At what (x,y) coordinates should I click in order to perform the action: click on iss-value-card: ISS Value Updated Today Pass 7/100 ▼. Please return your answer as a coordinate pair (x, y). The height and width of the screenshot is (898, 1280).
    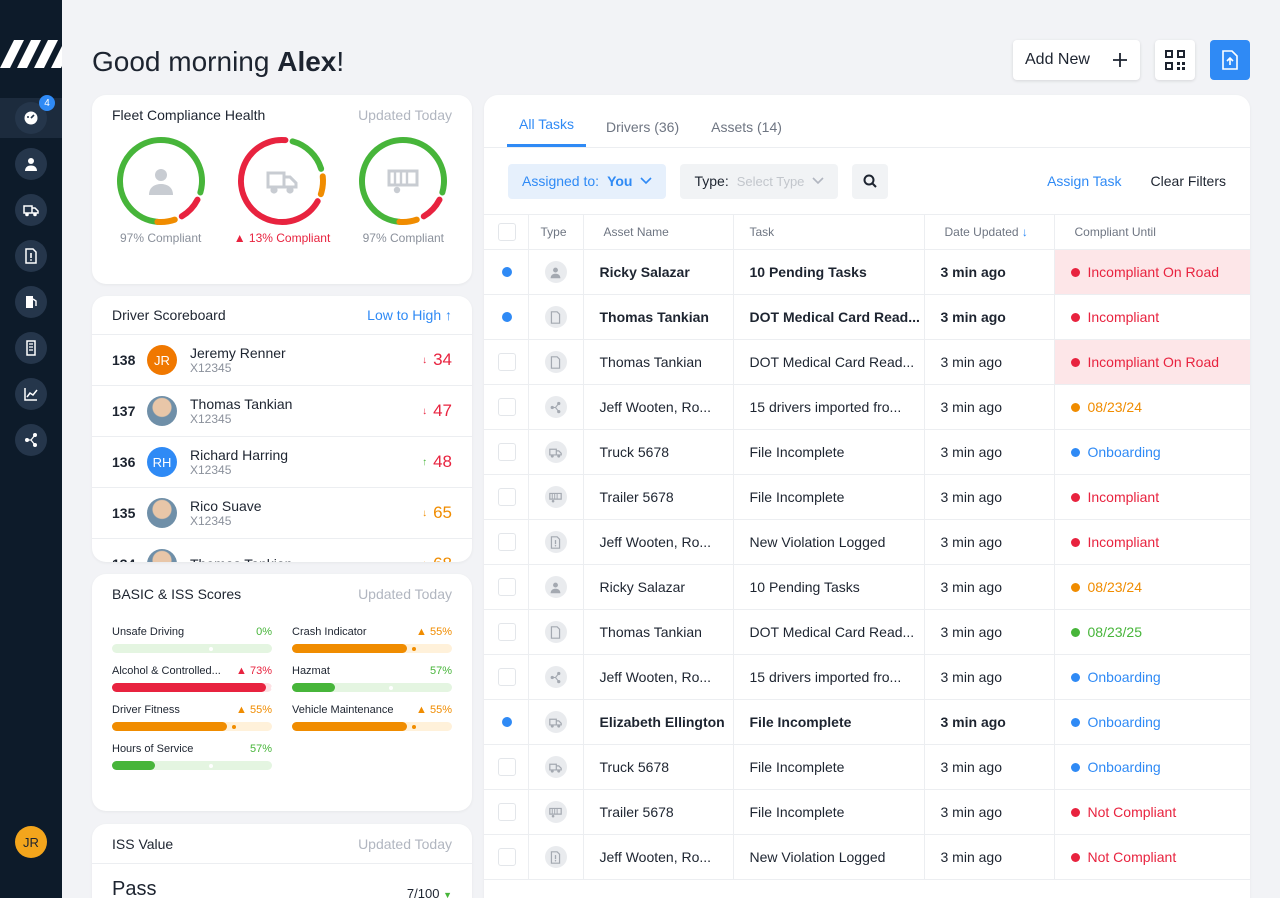
    Looking at the image, I should click on (282, 861).